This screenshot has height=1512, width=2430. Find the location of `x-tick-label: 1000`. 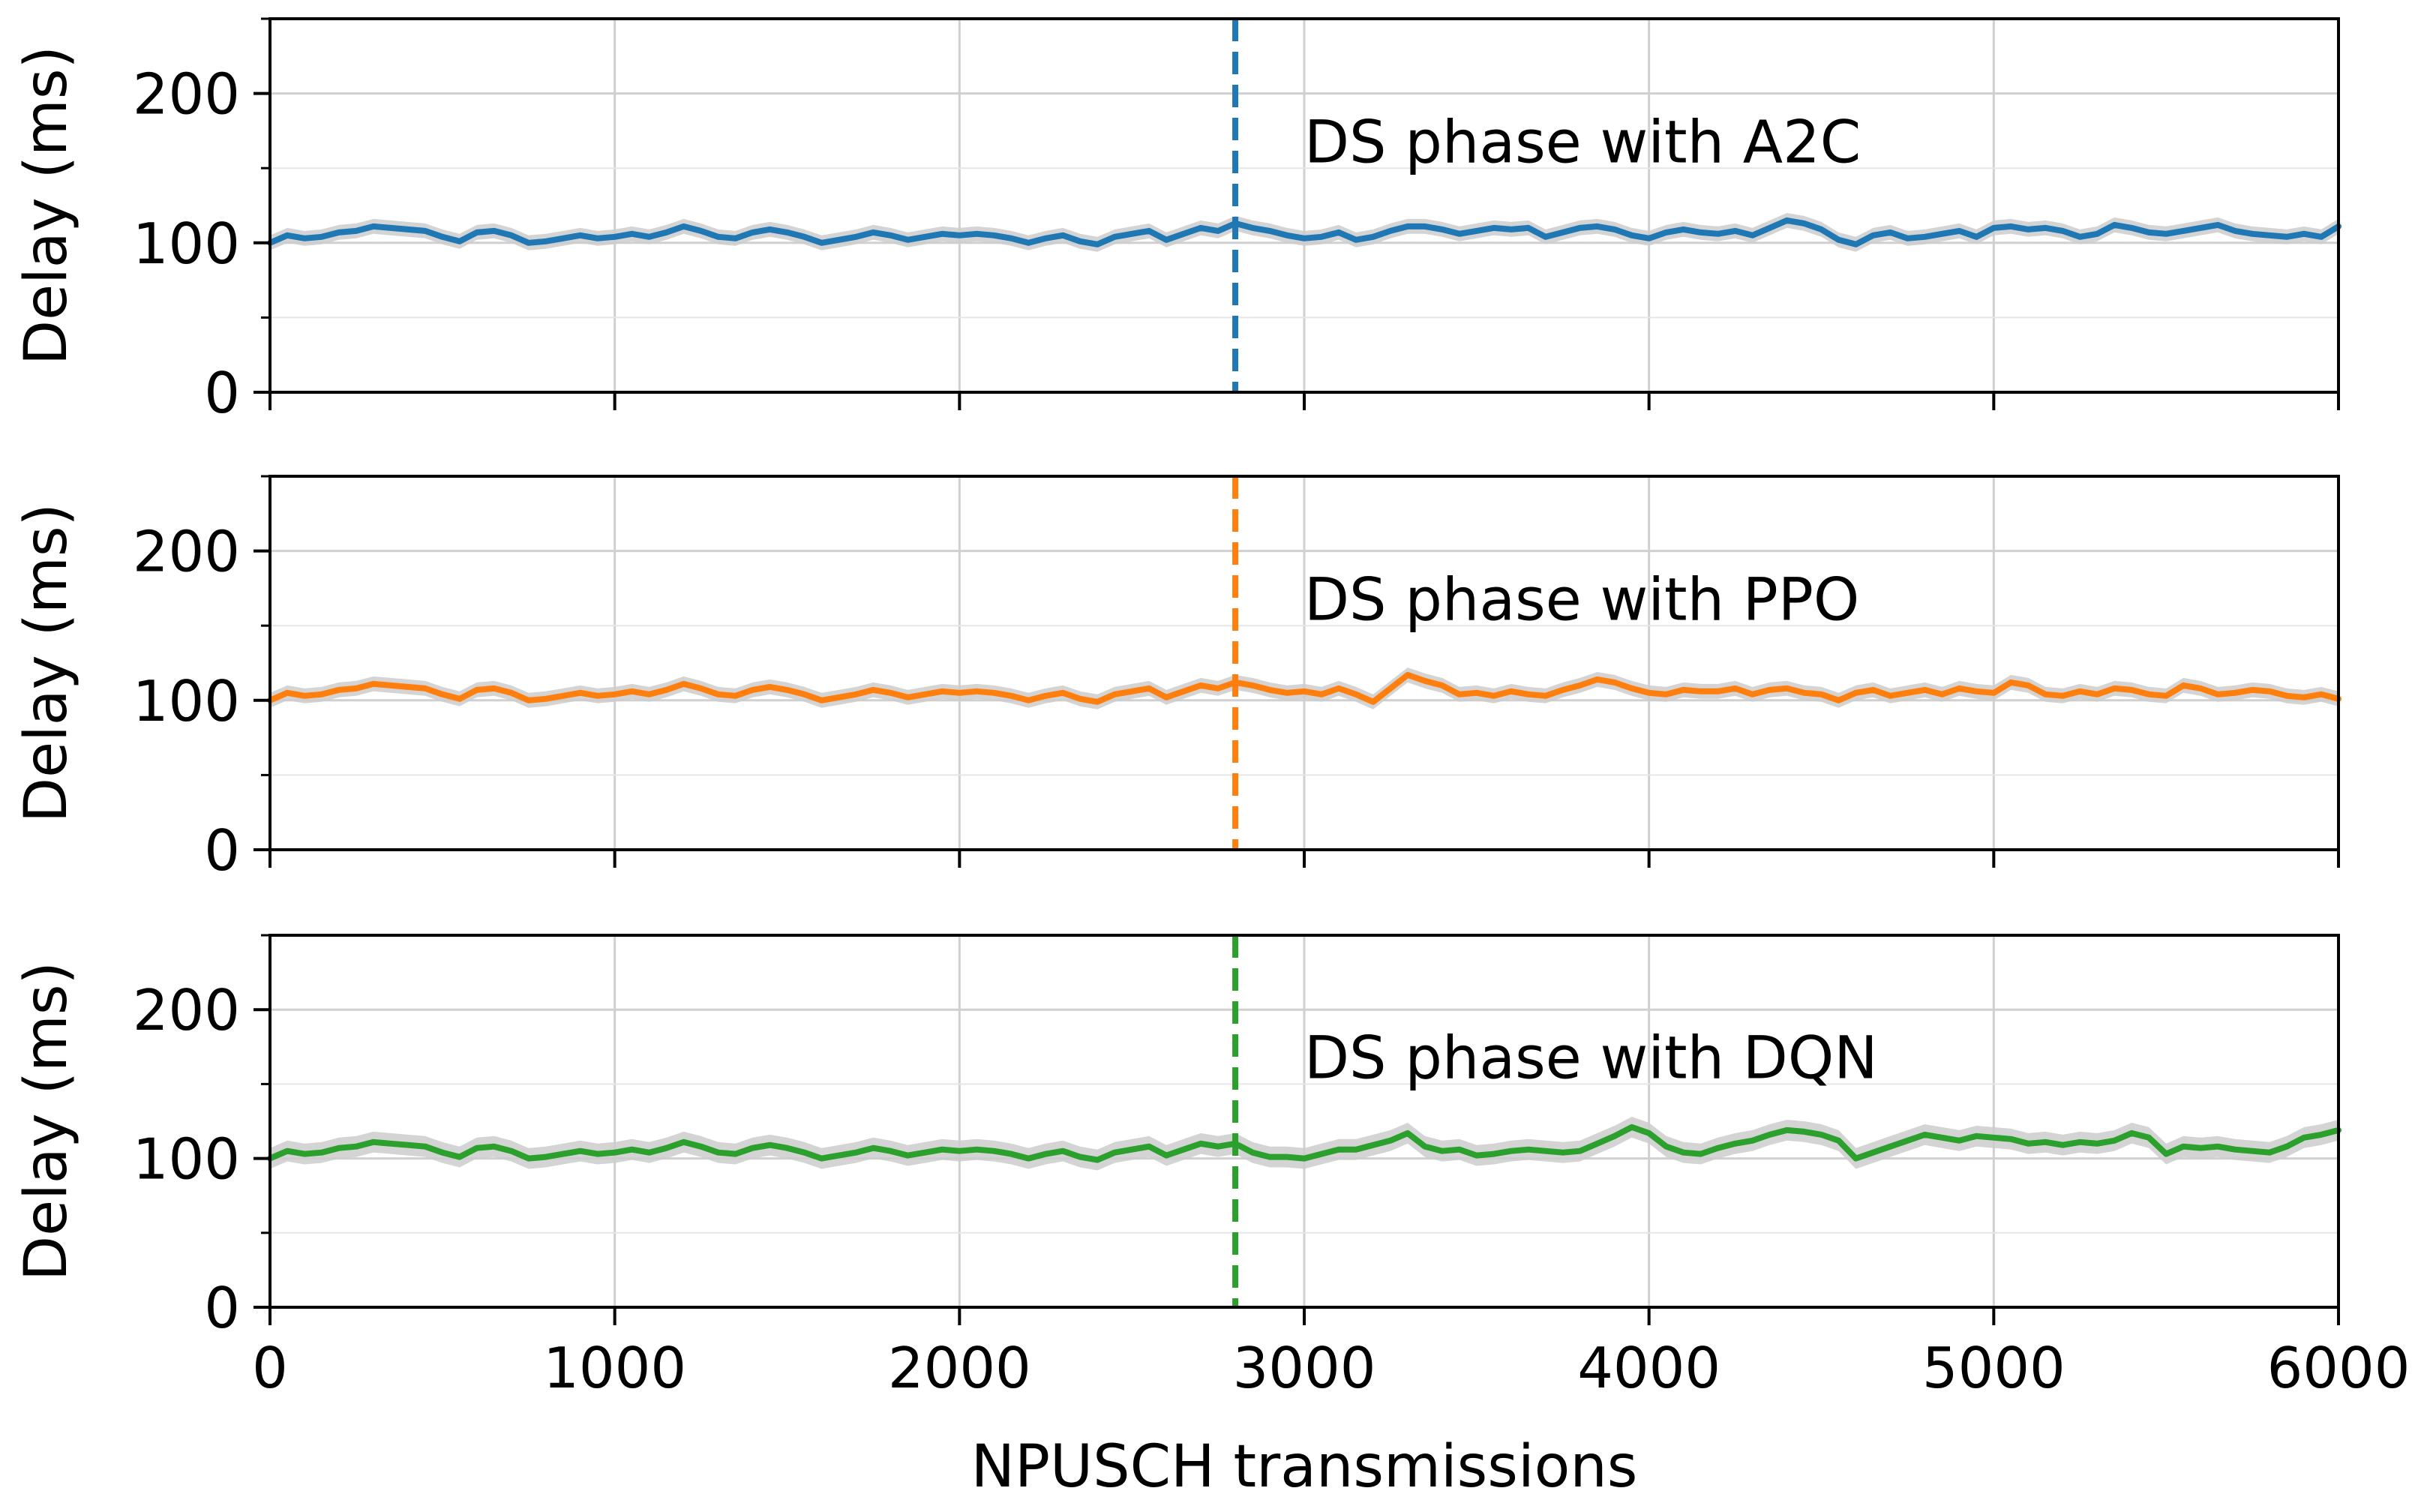

x-tick-label: 1000 is located at coordinates (614, 1368).